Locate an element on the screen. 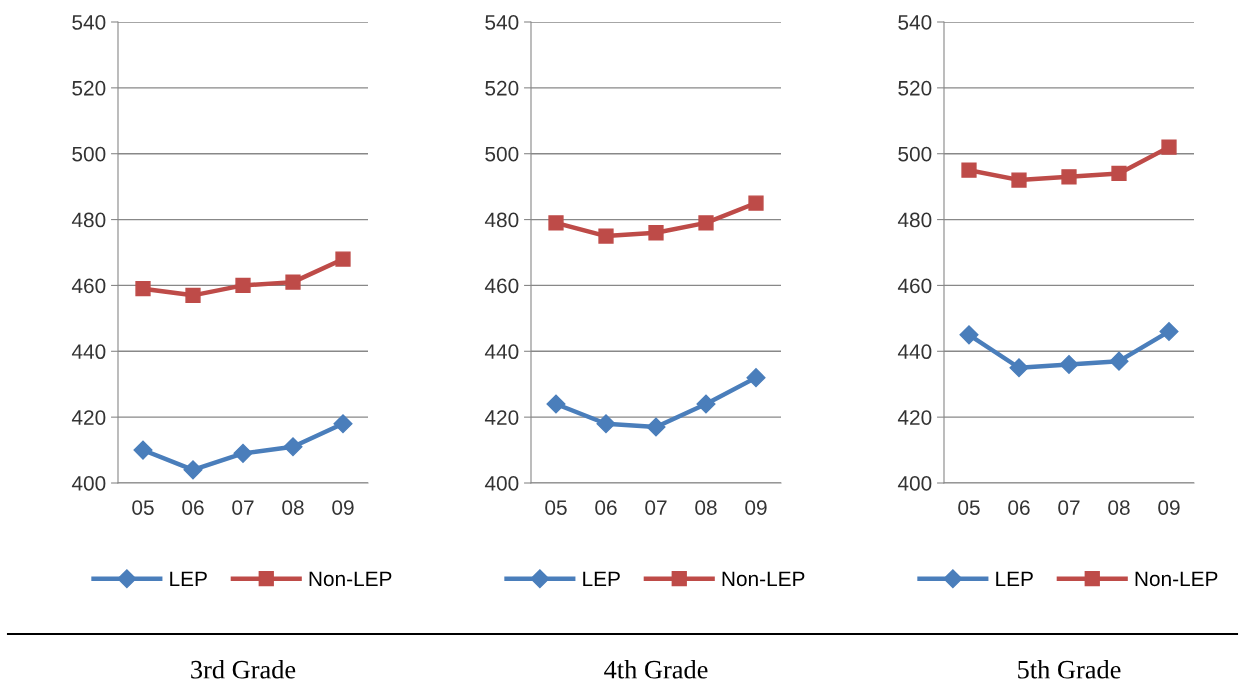  text: 5th Grade is located at coordinates (1069, 669).